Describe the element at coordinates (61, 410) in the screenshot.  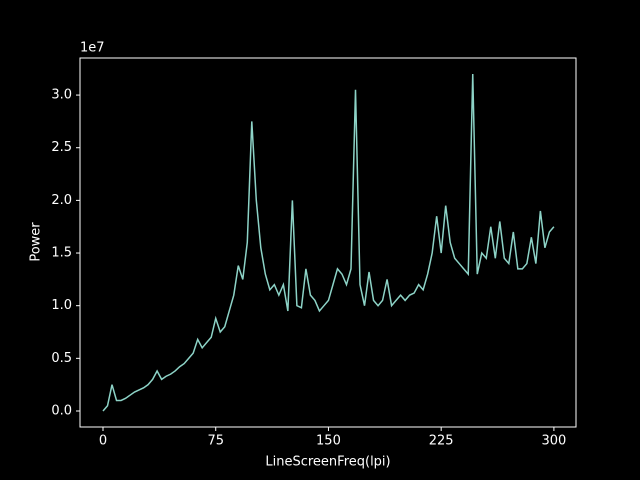
I see `y-tick-label: 0.0` at that location.